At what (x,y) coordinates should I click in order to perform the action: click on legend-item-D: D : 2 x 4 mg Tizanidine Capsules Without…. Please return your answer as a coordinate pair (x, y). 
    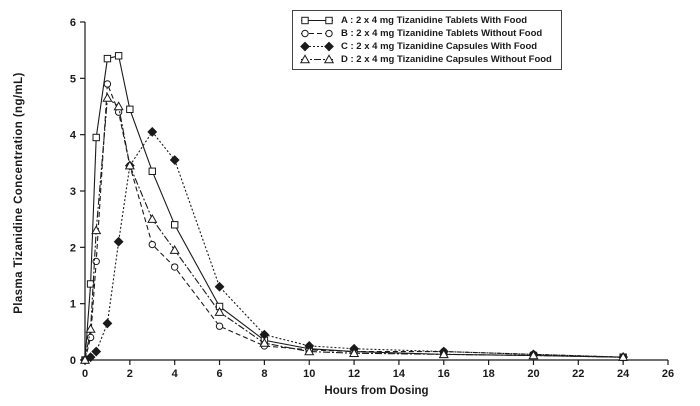
    Looking at the image, I should click on (425, 59).